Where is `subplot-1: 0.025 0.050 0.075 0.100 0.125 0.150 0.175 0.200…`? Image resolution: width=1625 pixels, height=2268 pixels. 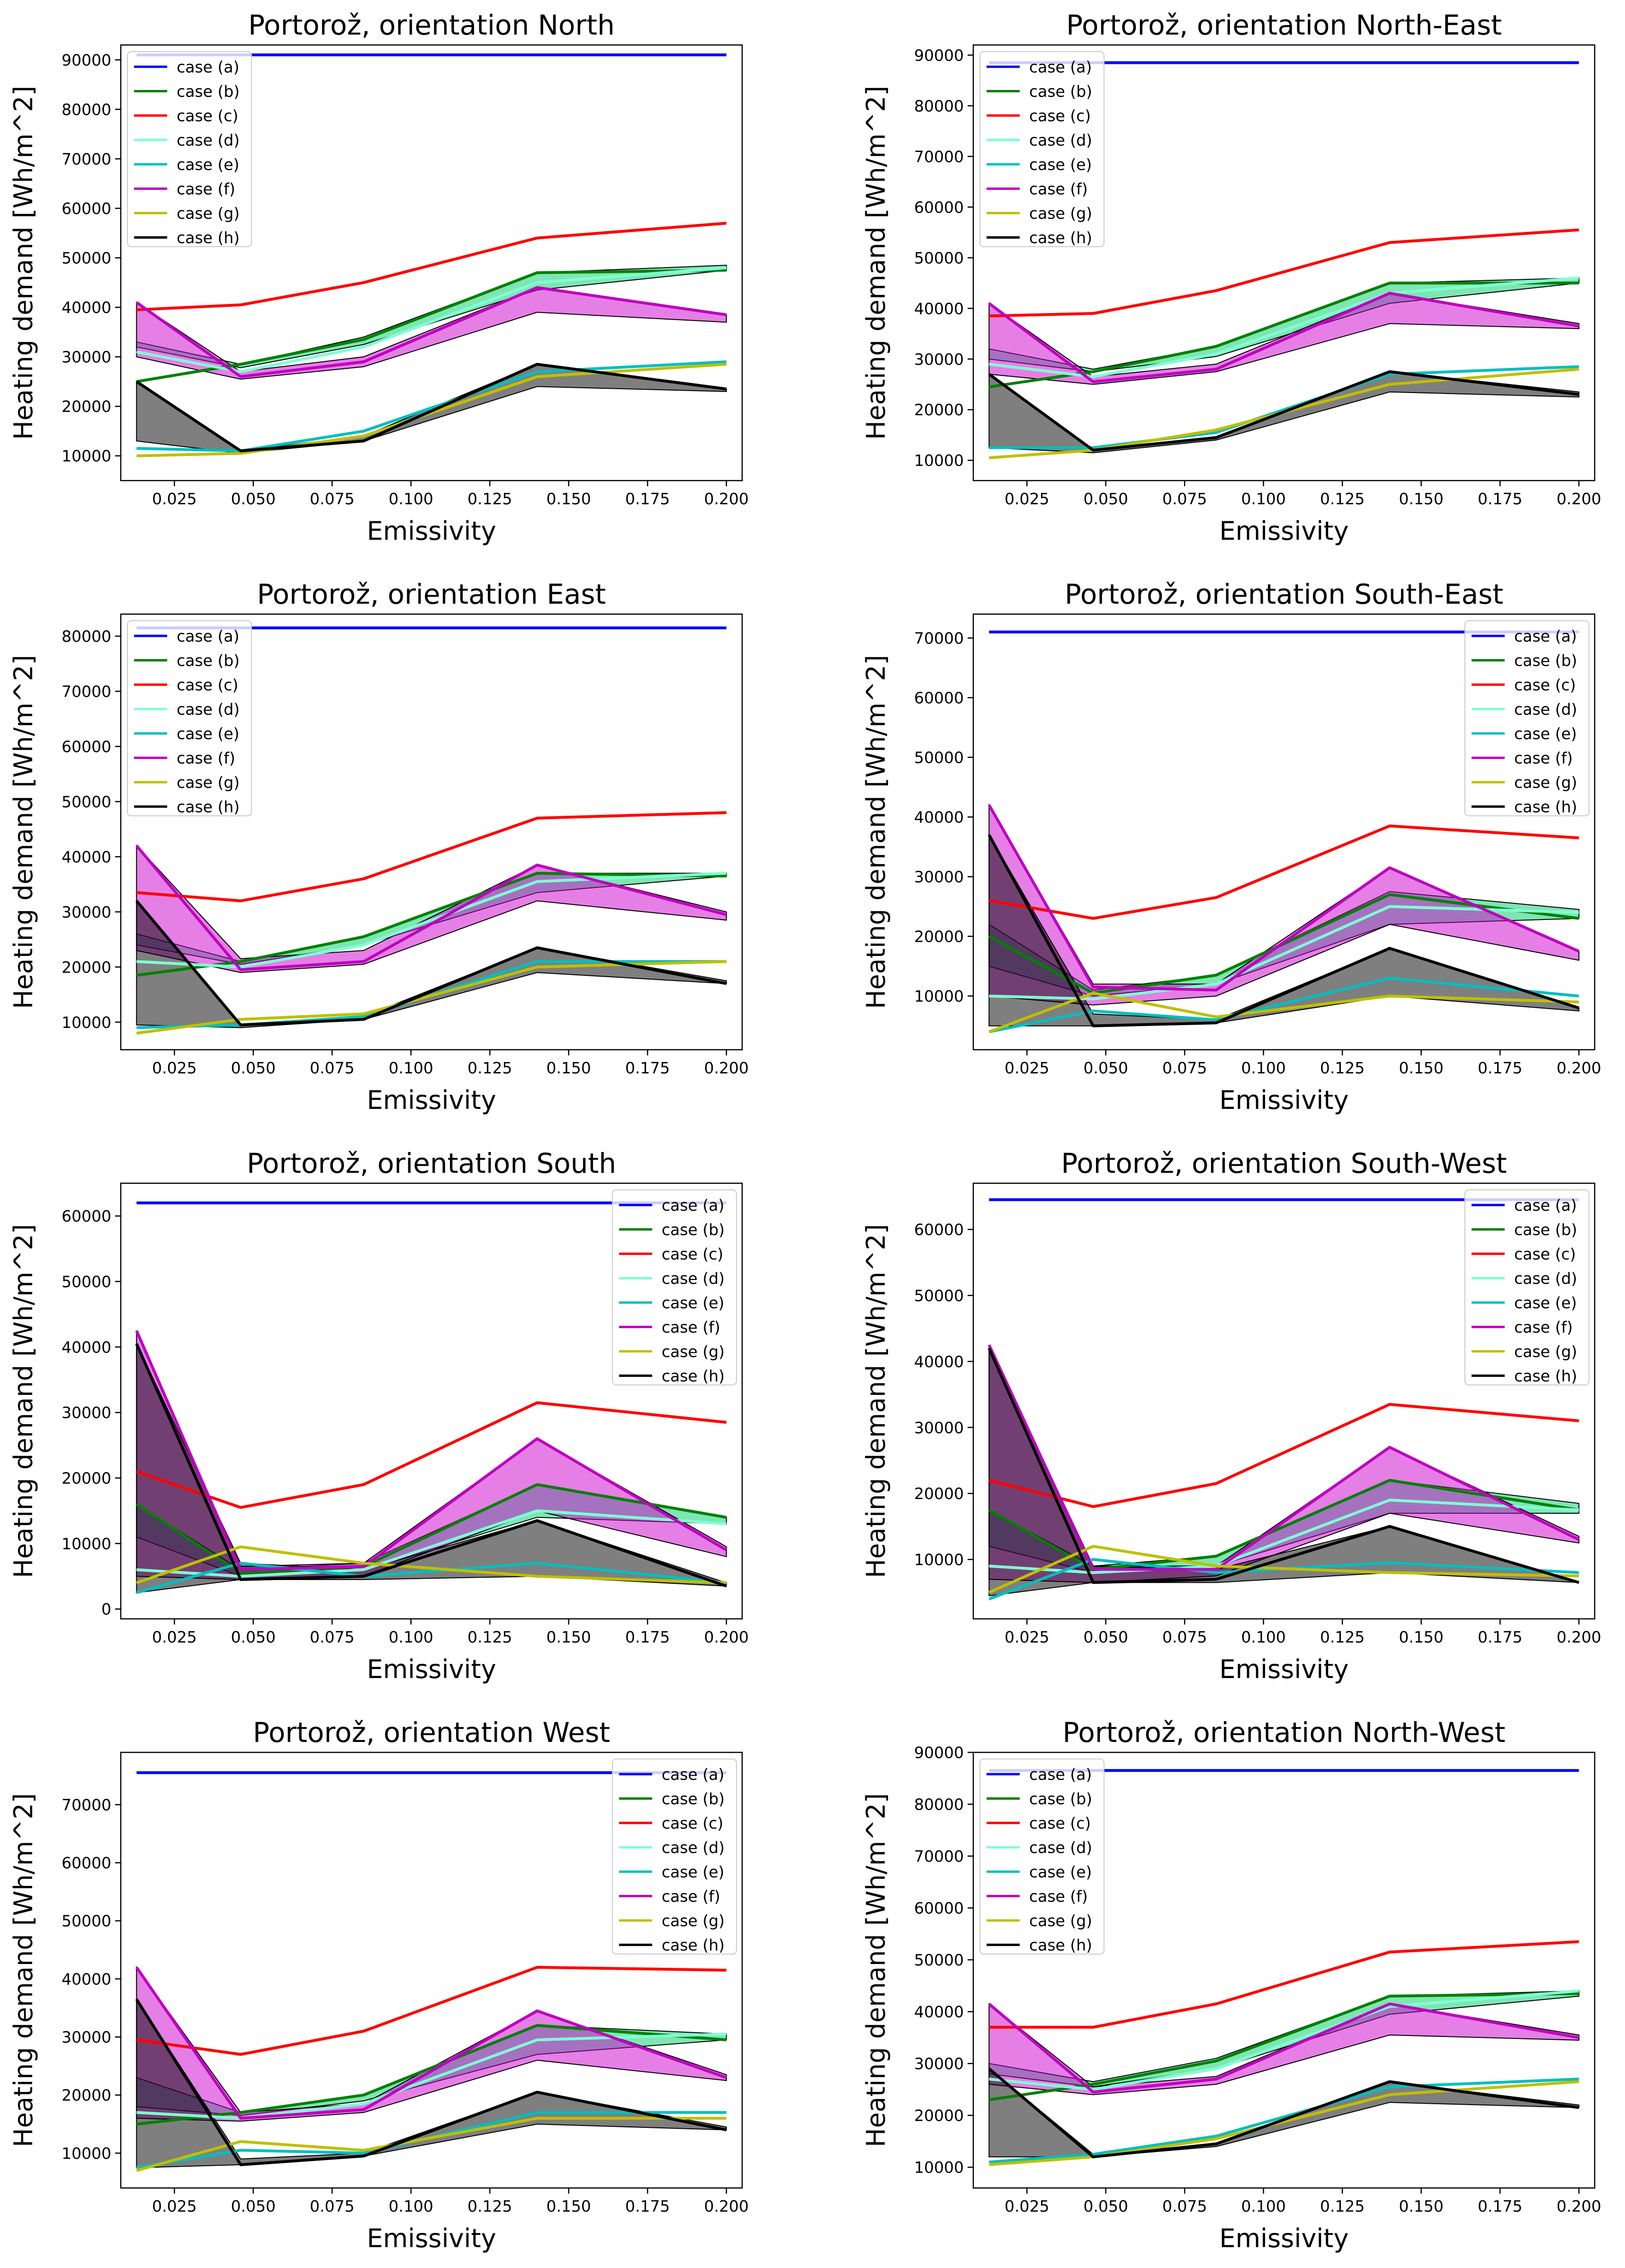
subplot-1: 0.025 0.050 0.075 0.100 0.125 0.150 0.175 0.200… is located at coordinates (379, 277).